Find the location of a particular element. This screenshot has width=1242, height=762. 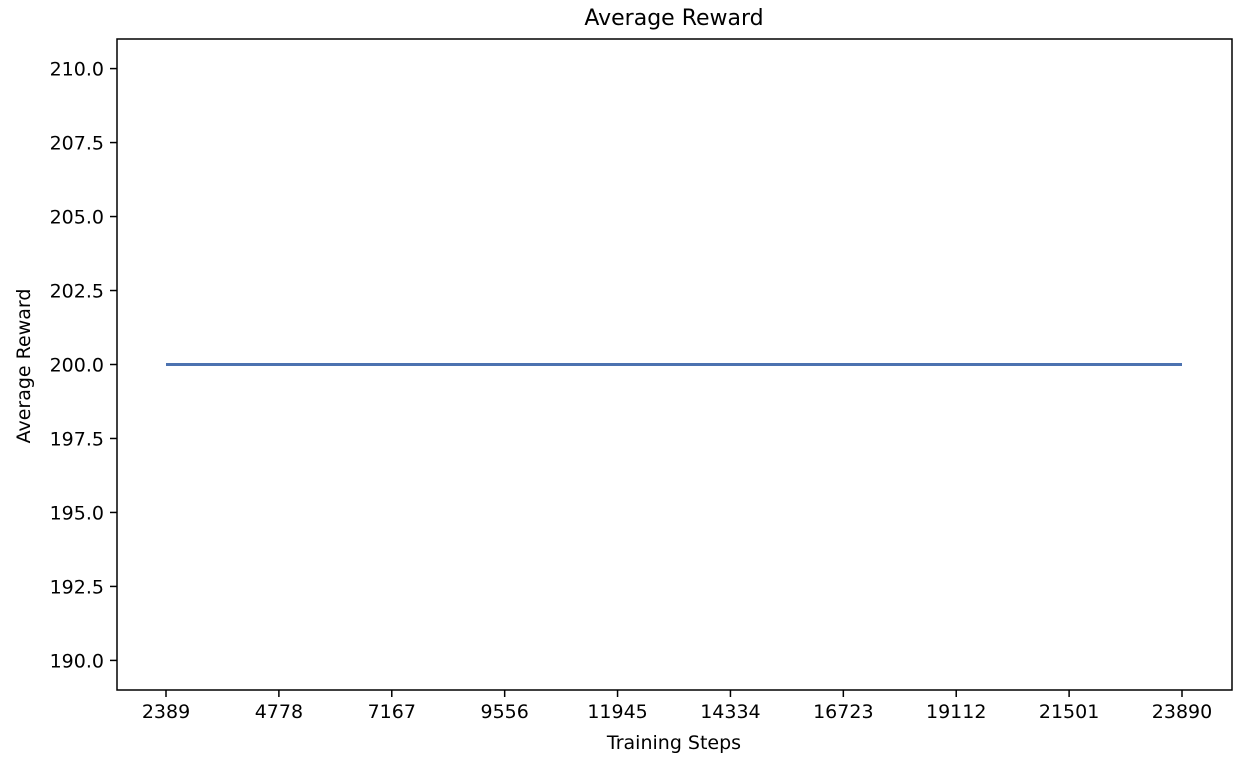

x-tick-label: 4778 is located at coordinates (279, 712).